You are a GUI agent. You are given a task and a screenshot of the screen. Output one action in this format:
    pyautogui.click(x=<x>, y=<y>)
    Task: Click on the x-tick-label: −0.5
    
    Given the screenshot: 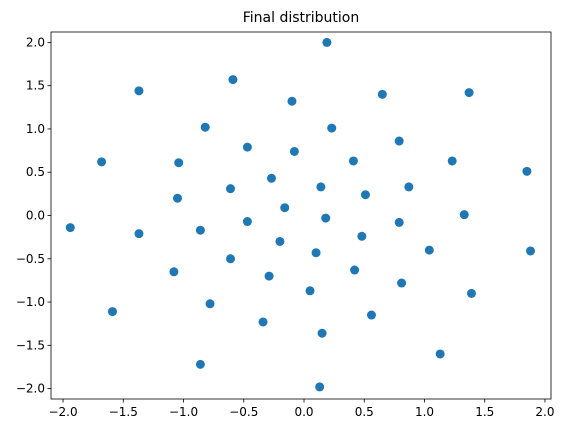 What is the action you would take?
    pyautogui.click(x=243, y=412)
    